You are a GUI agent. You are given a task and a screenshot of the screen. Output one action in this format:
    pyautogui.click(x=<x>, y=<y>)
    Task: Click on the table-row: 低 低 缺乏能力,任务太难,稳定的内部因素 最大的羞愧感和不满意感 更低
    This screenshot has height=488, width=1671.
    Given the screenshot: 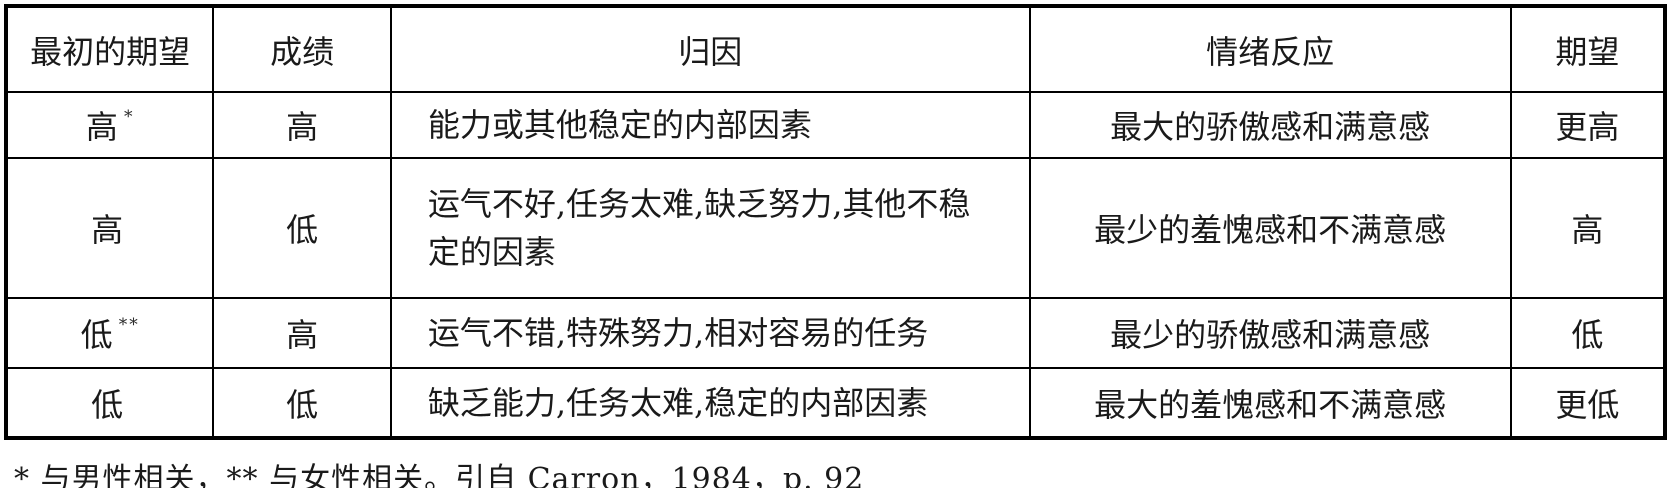 What is the action you would take?
    pyautogui.click(x=835, y=403)
    